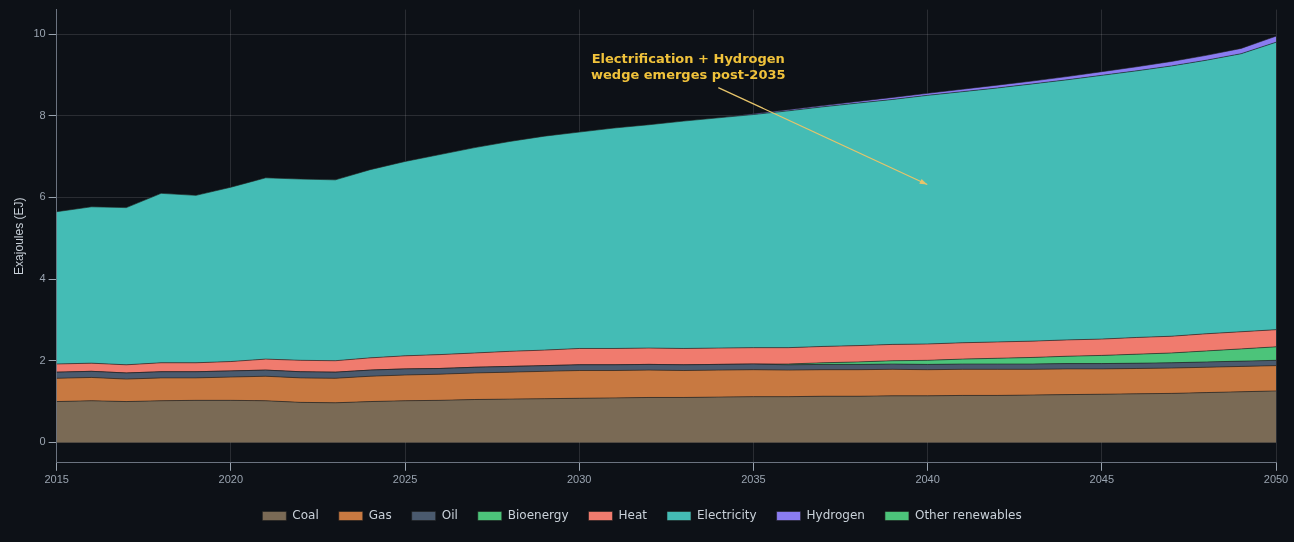 This screenshot has height=542, width=1294. I want to click on y-tick-label: 8, so click(42, 114).